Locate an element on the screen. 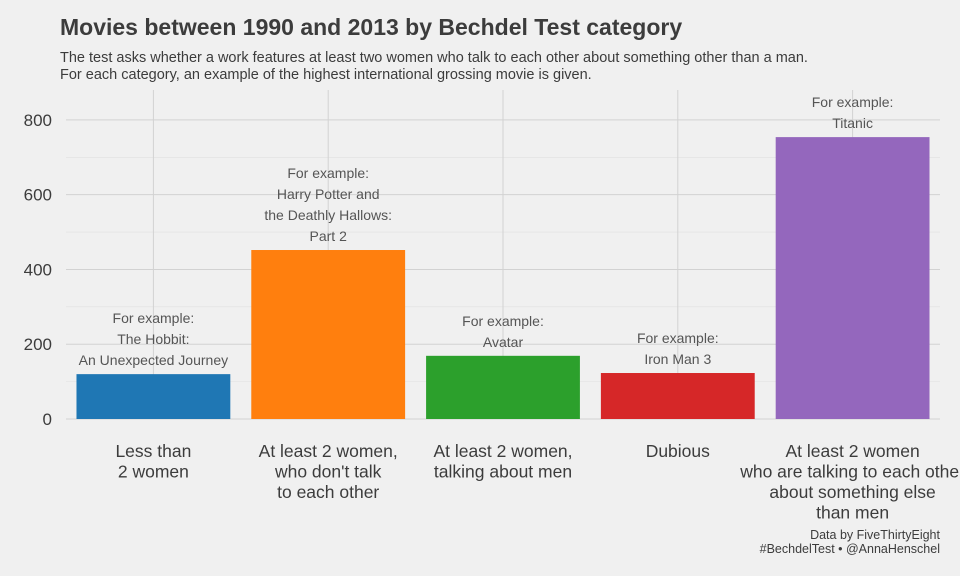 Image resolution: width=960 pixels, height=576 pixels. x-tick-label: 2 women is located at coordinates (153, 472).